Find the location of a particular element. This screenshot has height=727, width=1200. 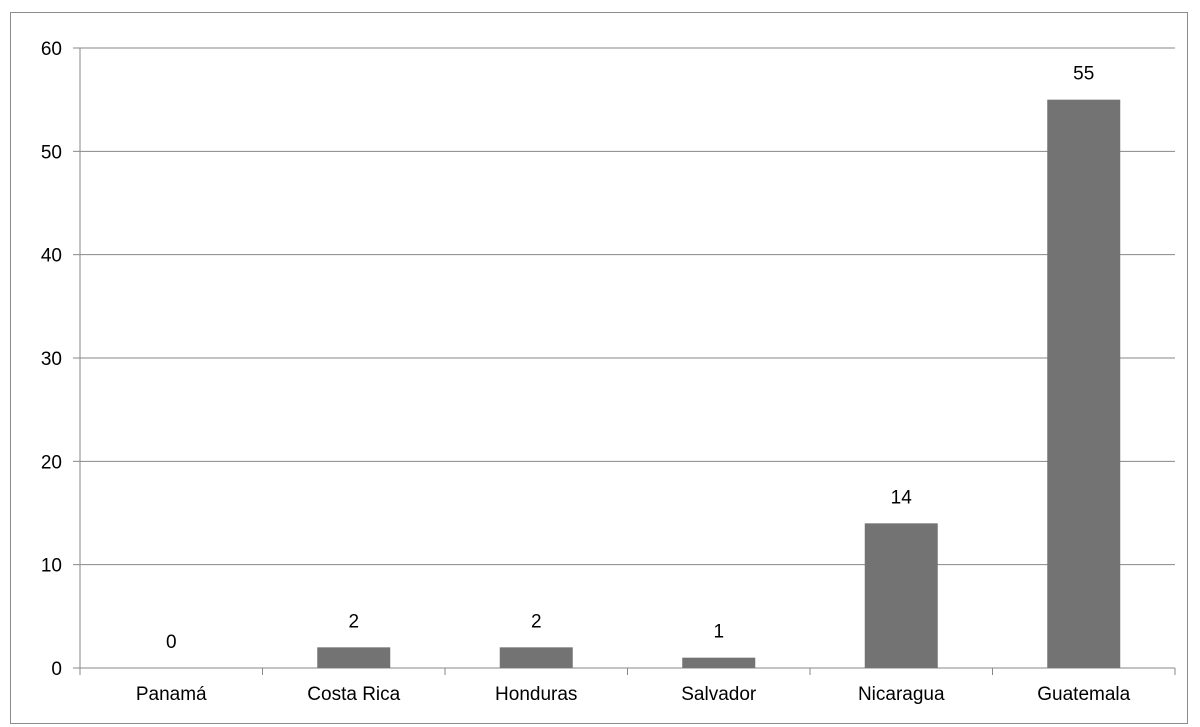

y-tick-label: 20 is located at coordinates (51, 462).